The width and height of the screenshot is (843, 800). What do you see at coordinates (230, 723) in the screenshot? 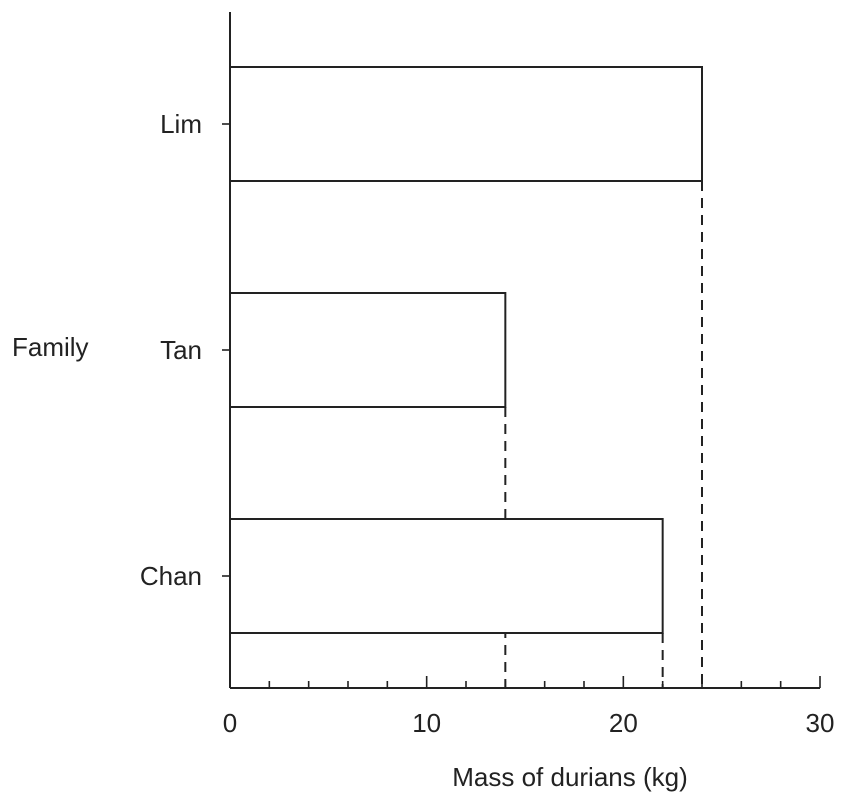
I see `x-tick-label-0: 0` at bounding box center [230, 723].